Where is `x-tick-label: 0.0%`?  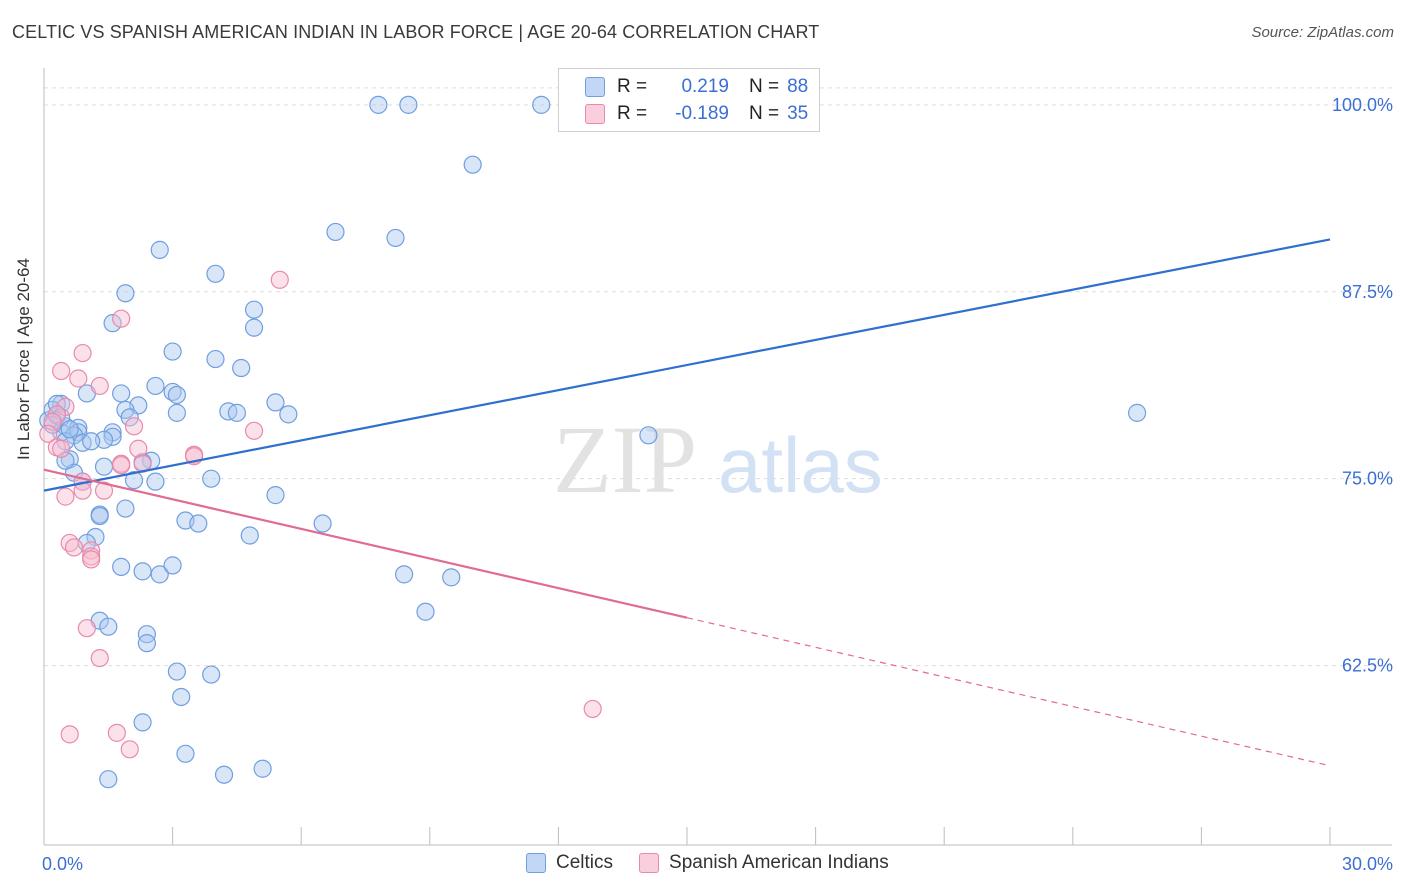 x-tick-label: 0.0% is located at coordinates (62, 864).